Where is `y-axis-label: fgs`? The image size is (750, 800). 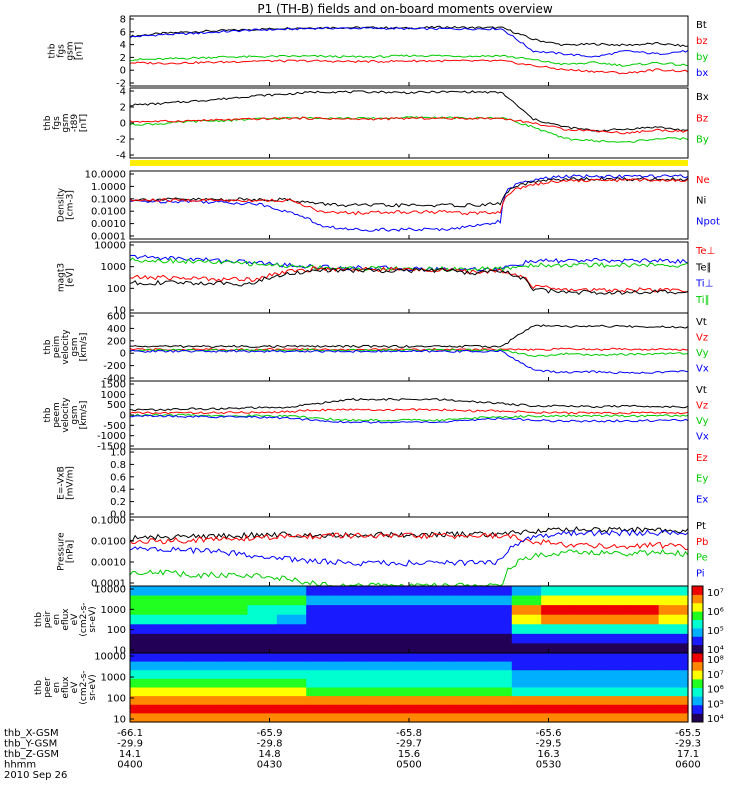
y-axis-label: fgs is located at coordinates (62, 51).